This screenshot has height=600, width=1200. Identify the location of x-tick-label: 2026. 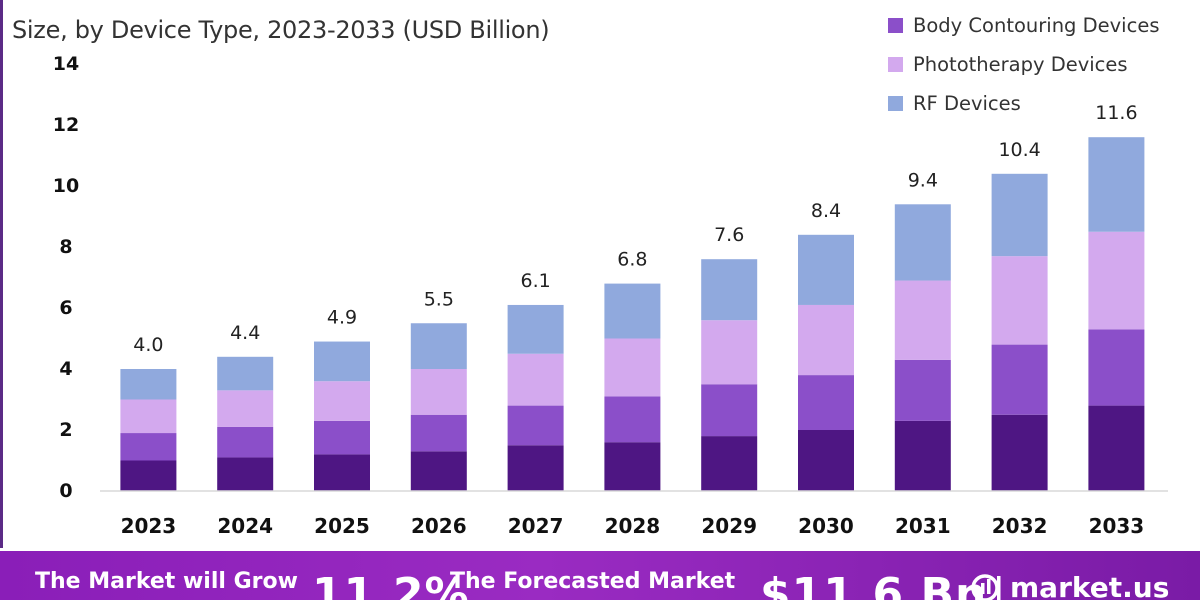
(439, 526).